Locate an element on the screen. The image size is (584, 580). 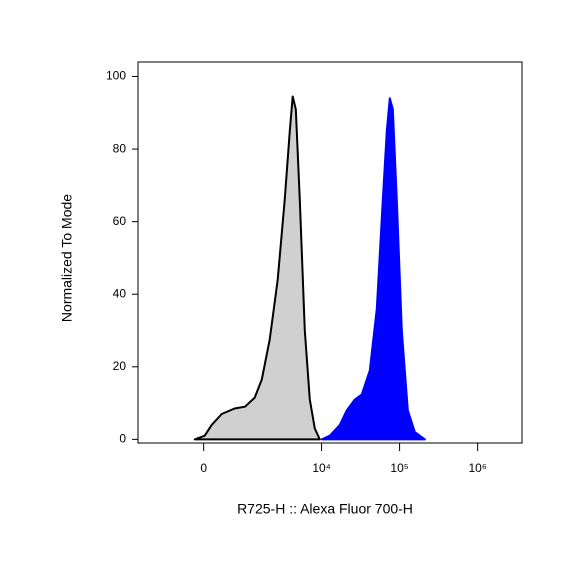
x-tick-label: 10⁶ is located at coordinates (478, 468).